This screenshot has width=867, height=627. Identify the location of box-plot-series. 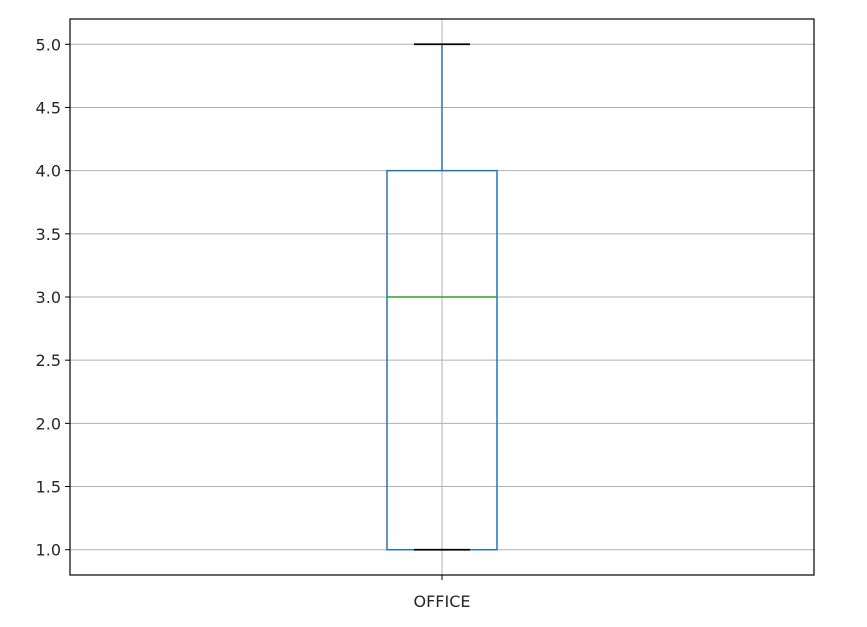
(442, 297).